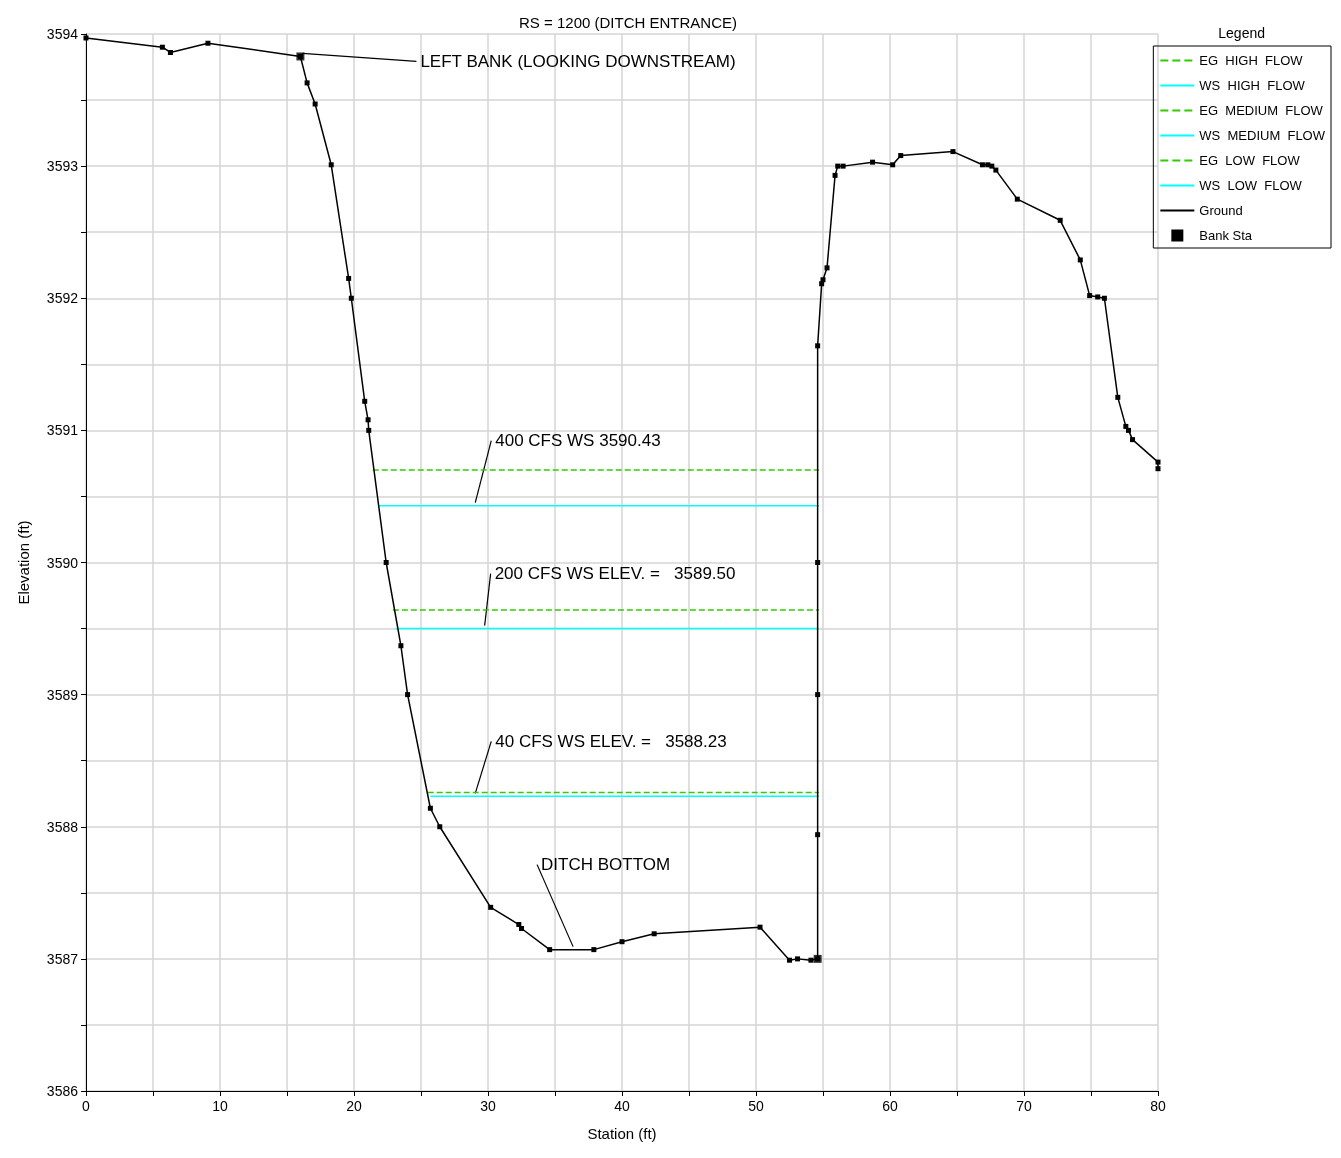 Image resolution: width=1341 pixels, height=1158 pixels. What do you see at coordinates (1251, 60) in the screenshot?
I see `legend-label: EG HIGH FLOW` at bounding box center [1251, 60].